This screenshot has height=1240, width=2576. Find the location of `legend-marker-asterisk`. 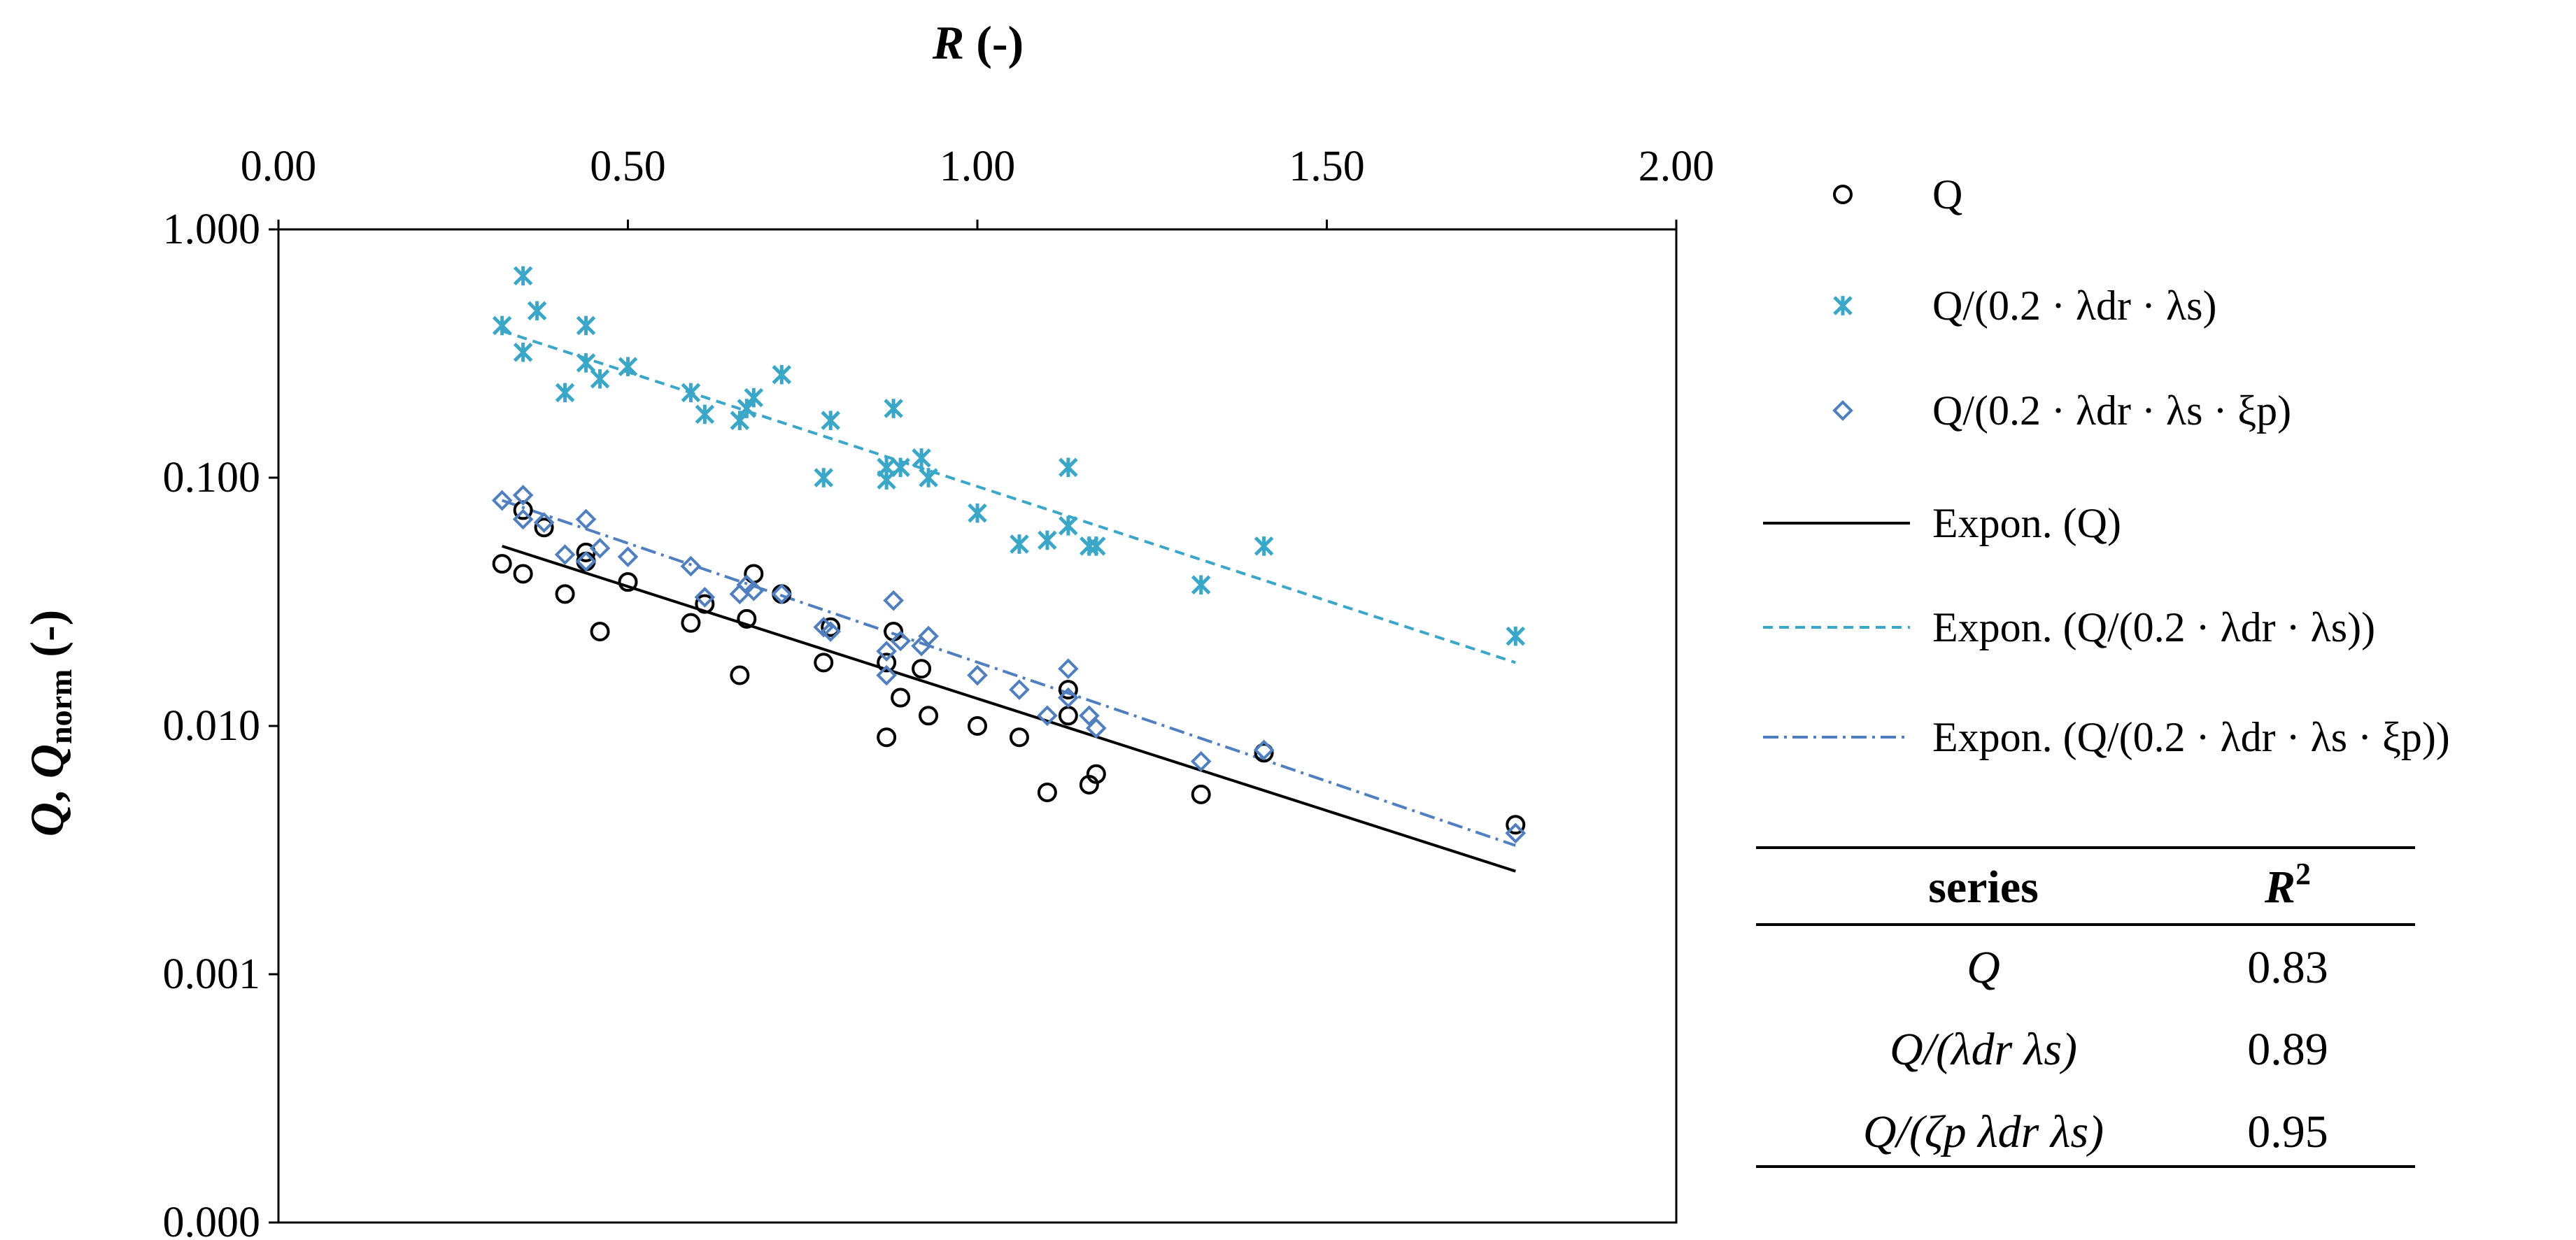

legend-marker-asterisk is located at coordinates (1843, 305).